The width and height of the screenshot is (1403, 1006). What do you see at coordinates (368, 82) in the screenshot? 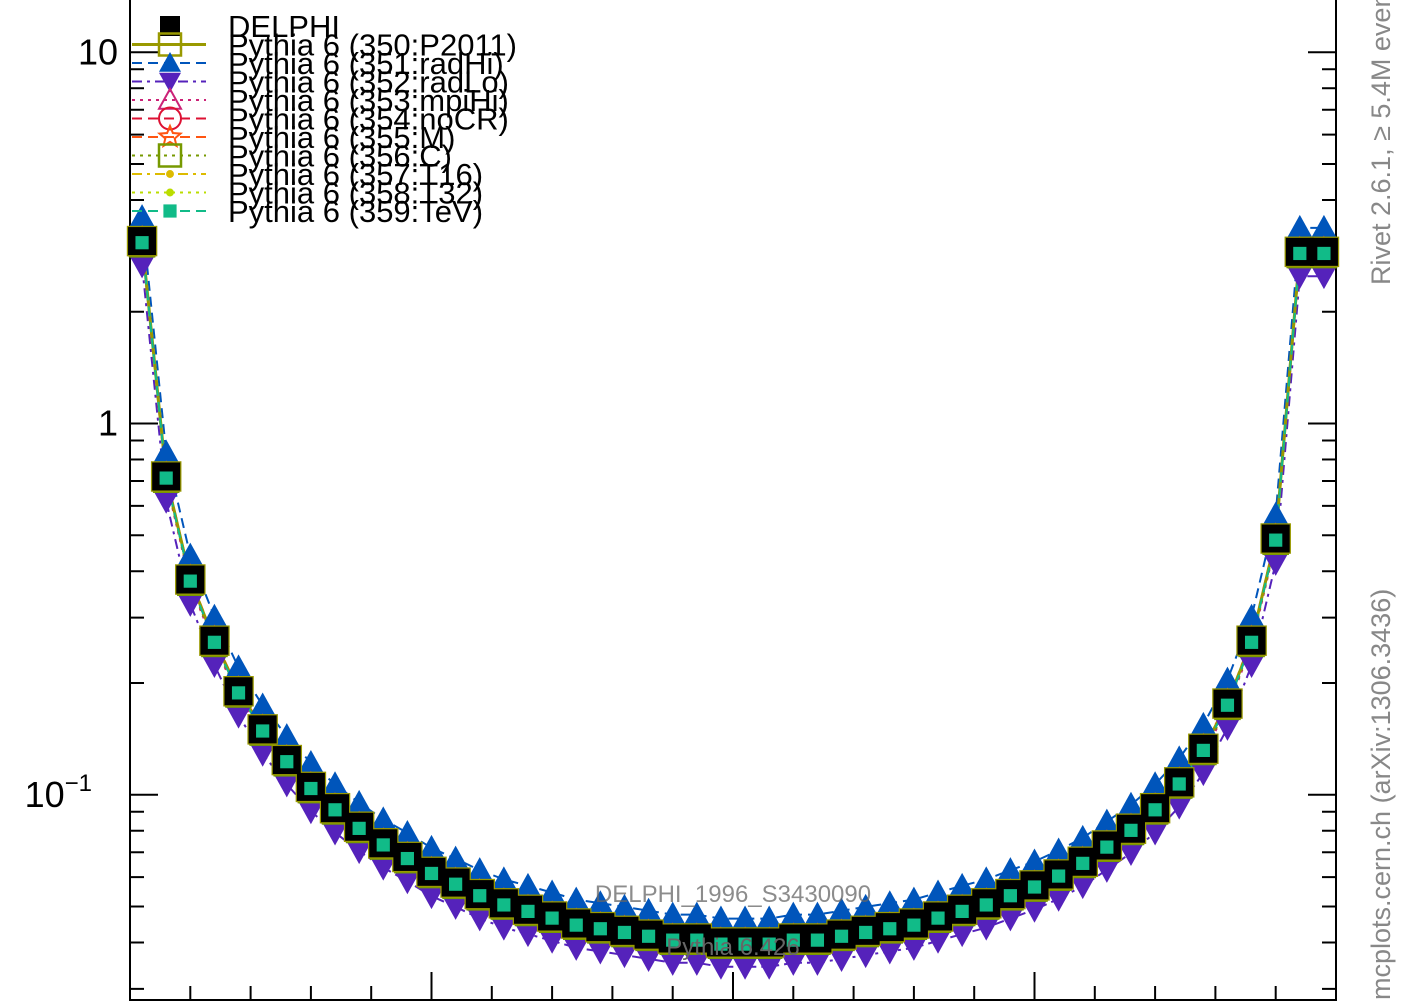
I see `legend-label: Pythia 6 (352:radLo)` at bounding box center [368, 82].